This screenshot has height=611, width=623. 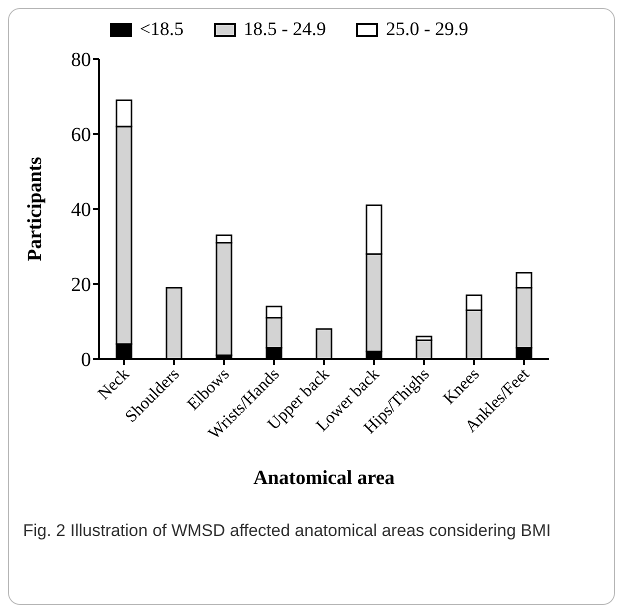 I want to click on y-tick-label: 40, so click(x=81, y=210).